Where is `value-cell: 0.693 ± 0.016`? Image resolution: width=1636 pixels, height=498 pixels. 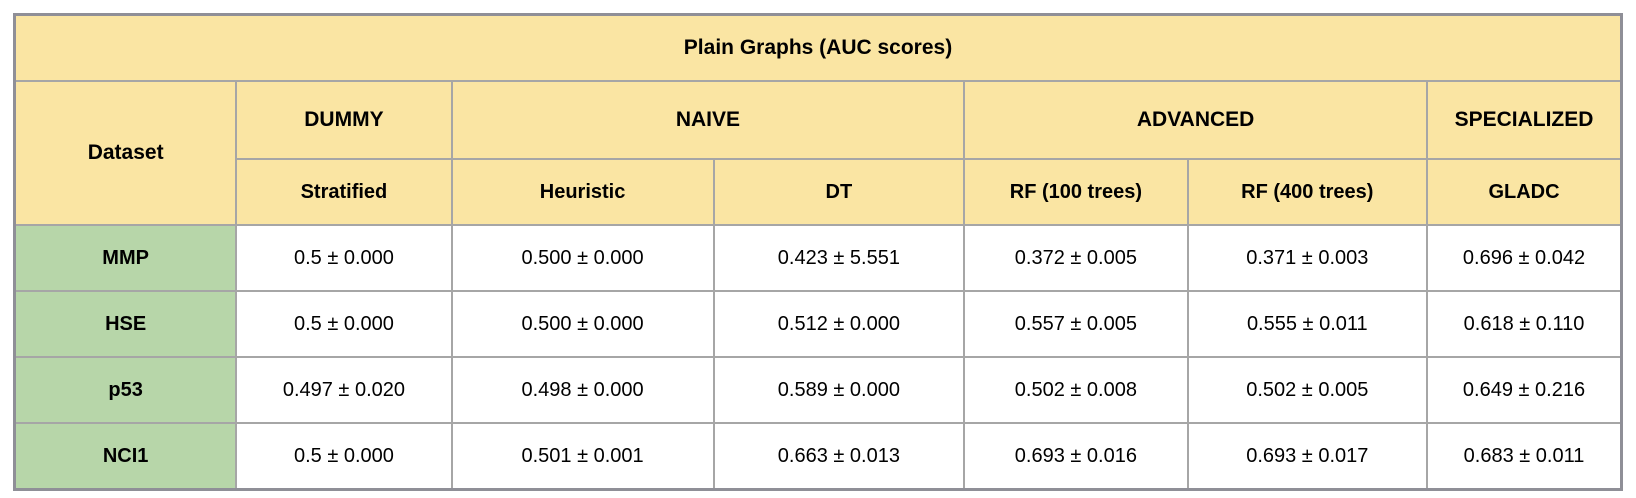
value-cell: 0.693 ± 0.016 is located at coordinates (1076, 456).